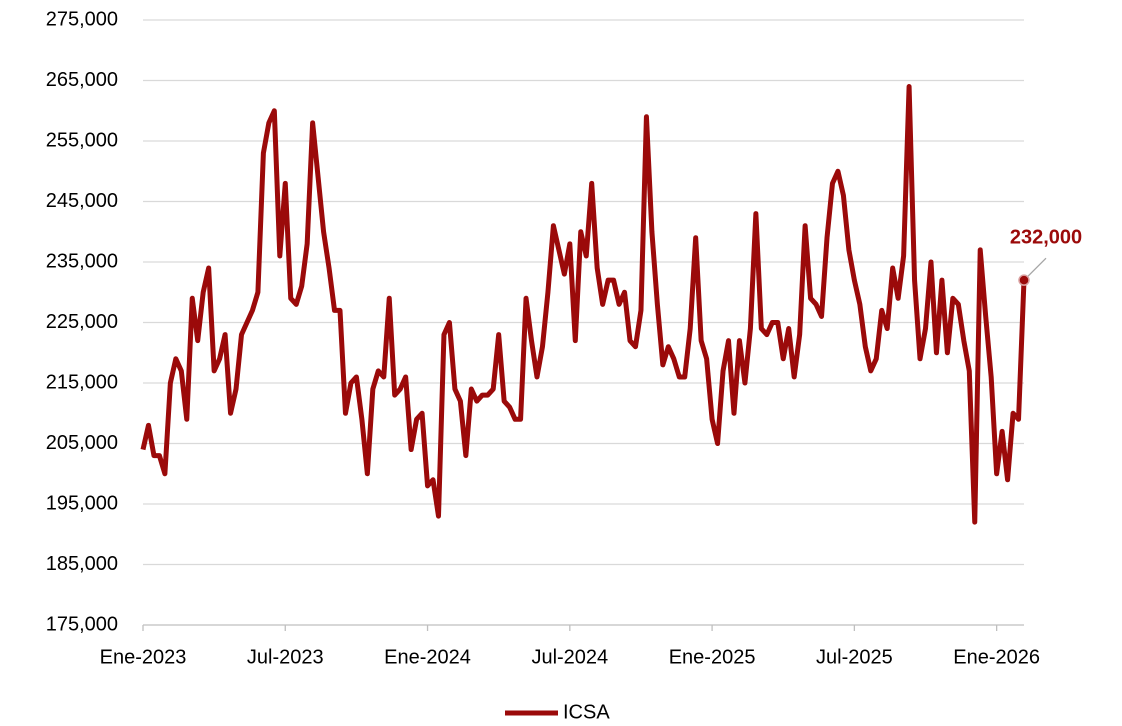 The height and width of the screenshot is (726, 1122). What do you see at coordinates (82, 443) in the screenshot?
I see `y-tick-label: 205,000` at bounding box center [82, 443].